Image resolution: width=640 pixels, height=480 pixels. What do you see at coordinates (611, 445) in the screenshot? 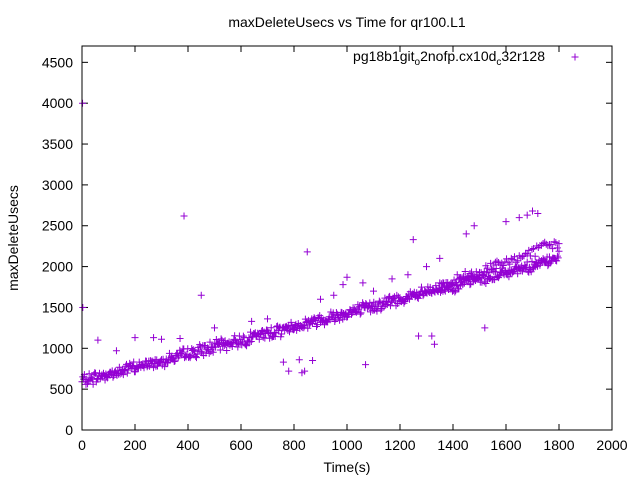
I see `x-tick-label: 2000` at bounding box center [611, 445].